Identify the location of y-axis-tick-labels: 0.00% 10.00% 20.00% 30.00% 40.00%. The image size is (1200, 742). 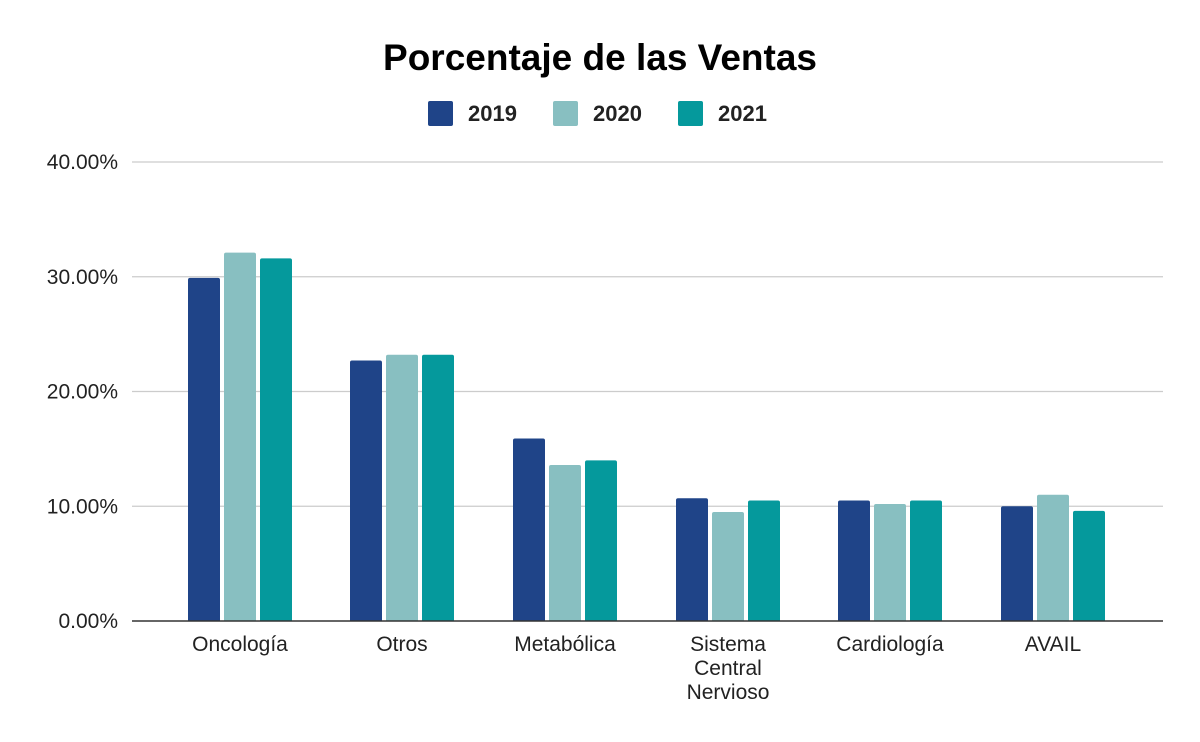
(82, 392).